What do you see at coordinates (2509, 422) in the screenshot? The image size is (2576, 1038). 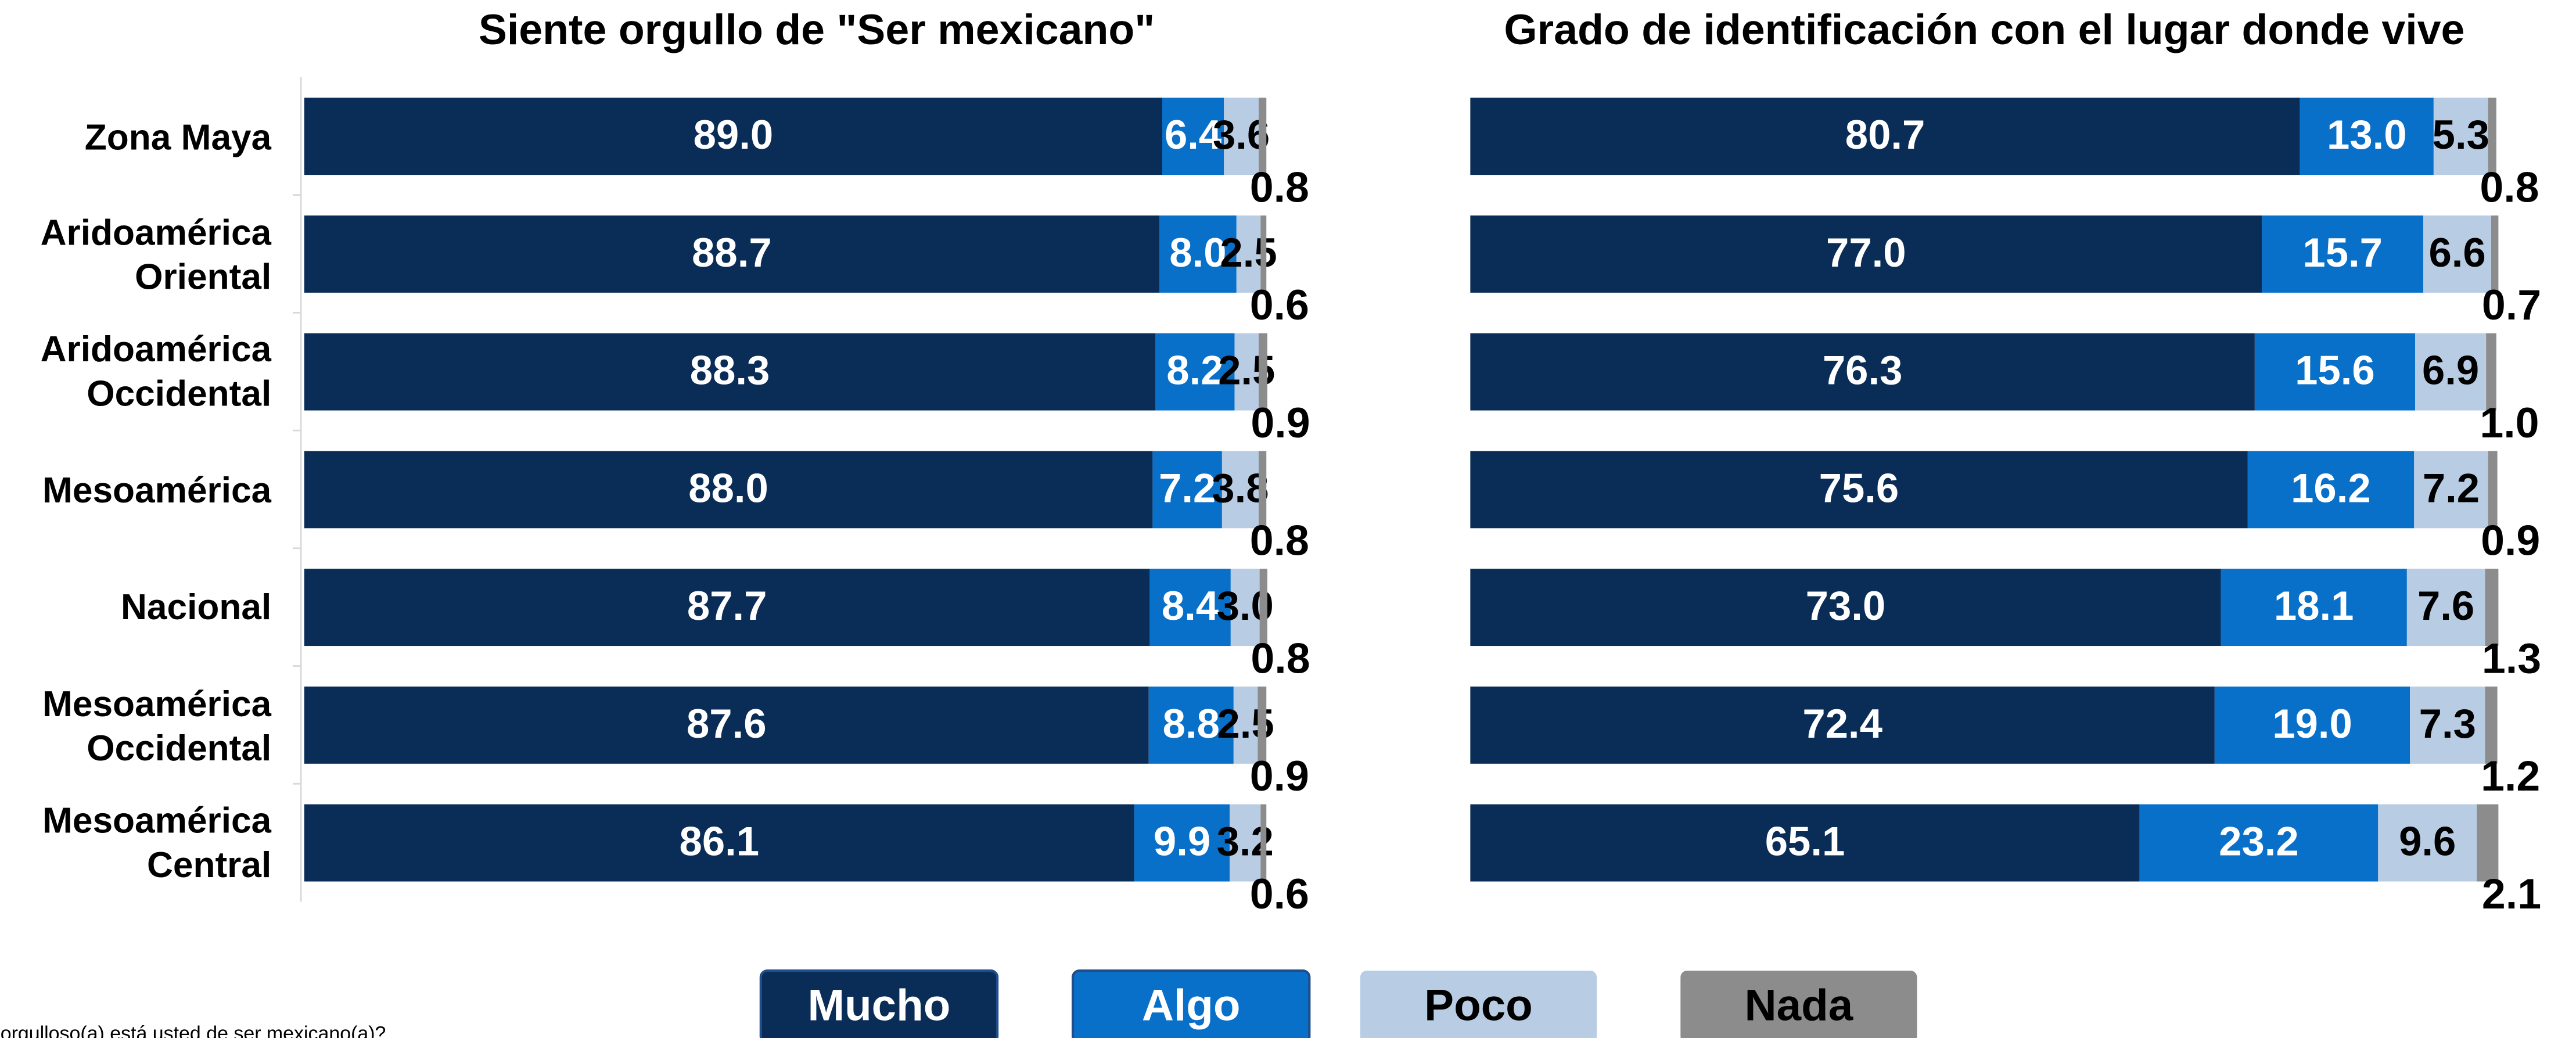 I see `value-label: 1.0` at bounding box center [2509, 422].